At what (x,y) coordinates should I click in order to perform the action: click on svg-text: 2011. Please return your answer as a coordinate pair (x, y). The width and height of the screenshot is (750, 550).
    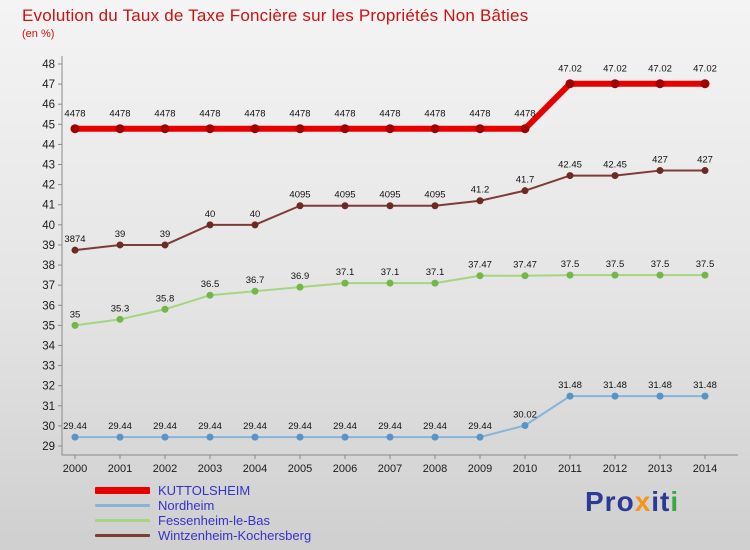
    Looking at the image, I should click on (570, 469).